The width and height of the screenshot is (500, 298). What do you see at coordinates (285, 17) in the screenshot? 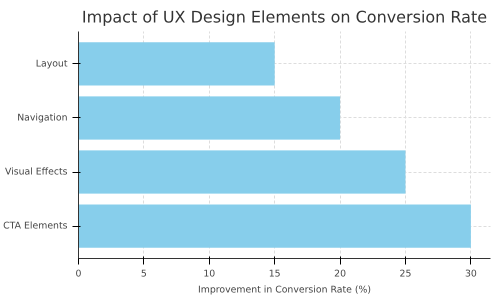
I see `chart-title: Impact of UX Design Elements on Conversion Rate` at bounding box center [285, 17].